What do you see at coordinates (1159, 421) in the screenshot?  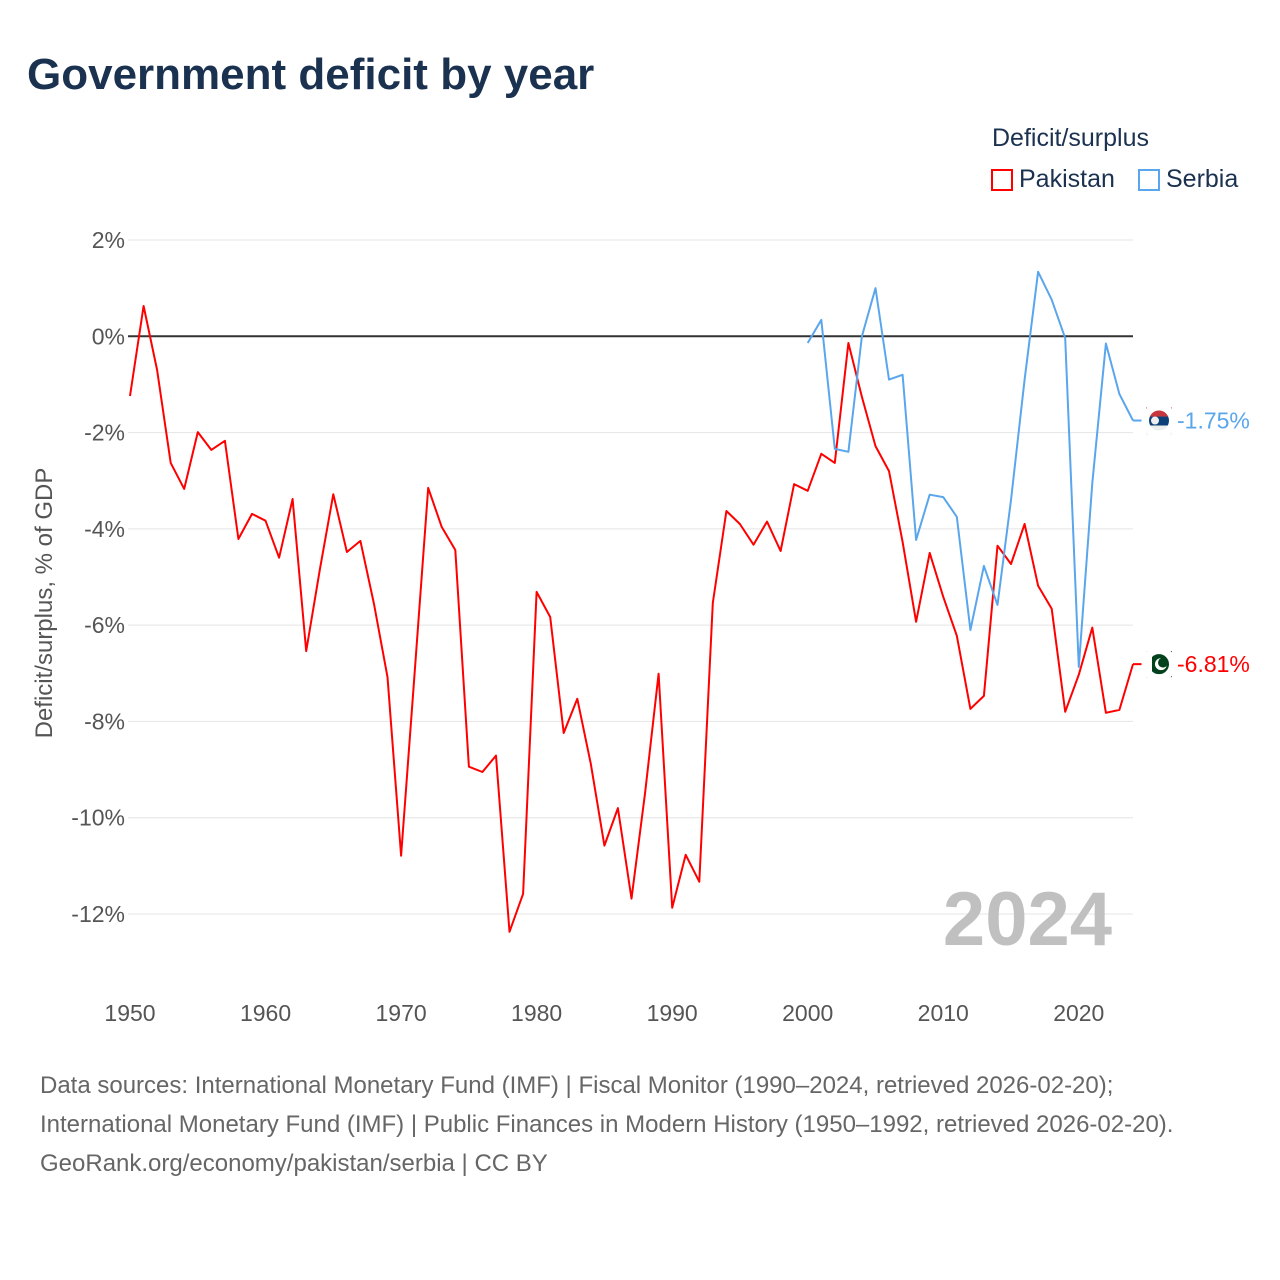 I see `flag-serbia-icon` at bounding box center [1159, 421].